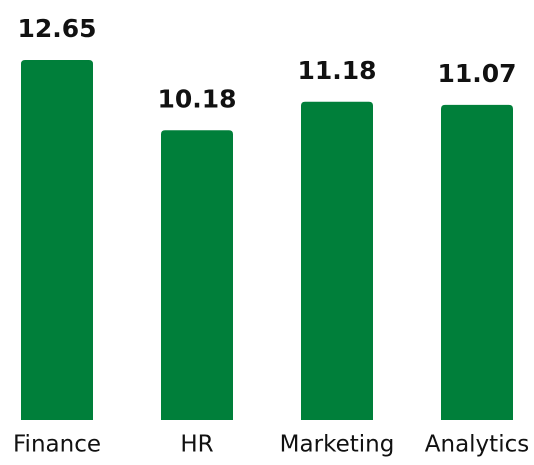  I want to click on x-tick-label: Marketing, so click(337, 445).